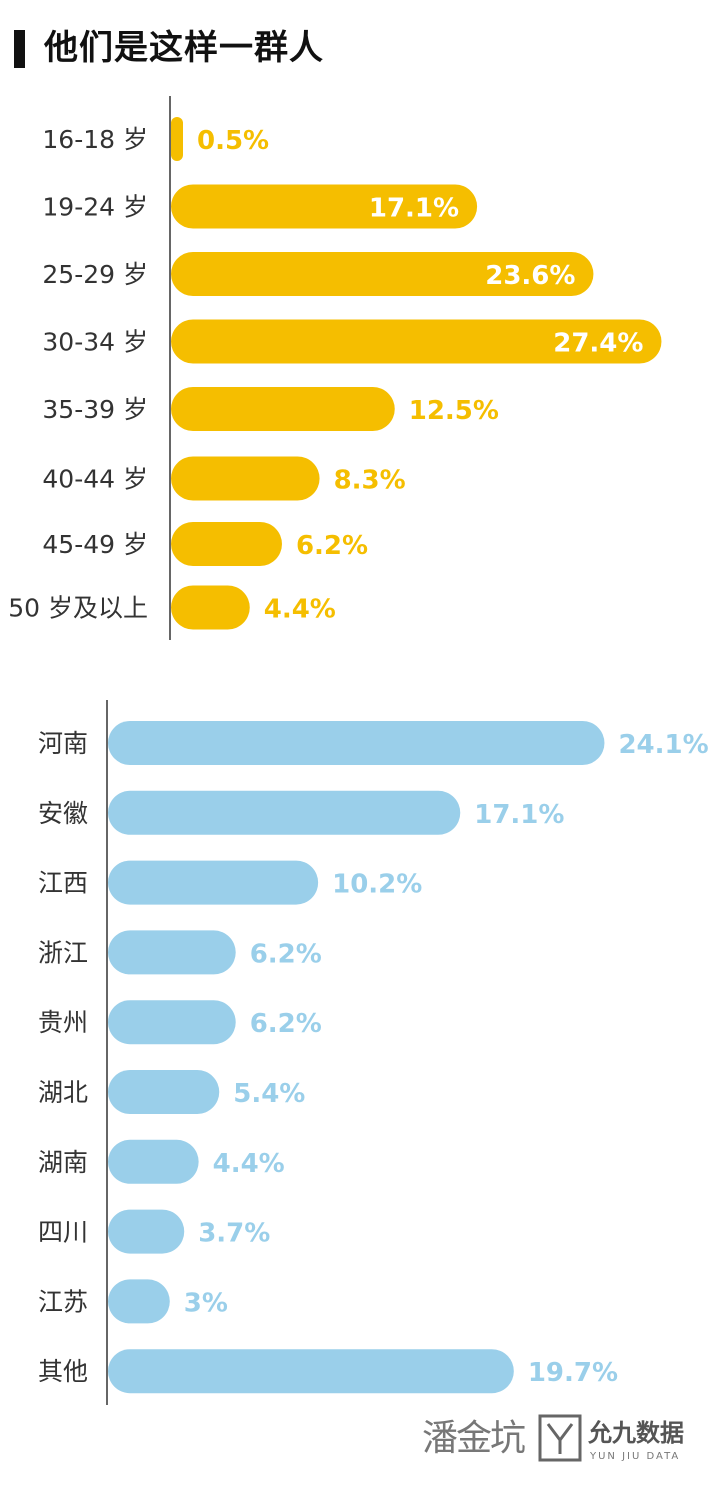 The width and height of the screenshot is (720, 1485). What do you see at coordinates (370, 481) in the screenshot?
I see `data-label: 8.3%` at bounding box center [370, 481].